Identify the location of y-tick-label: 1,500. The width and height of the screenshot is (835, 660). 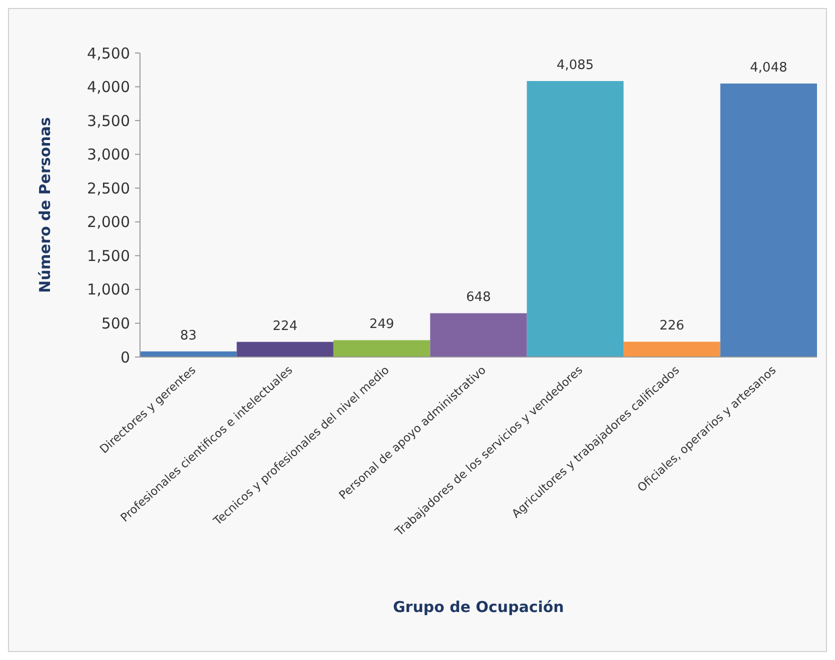
(108, 255).